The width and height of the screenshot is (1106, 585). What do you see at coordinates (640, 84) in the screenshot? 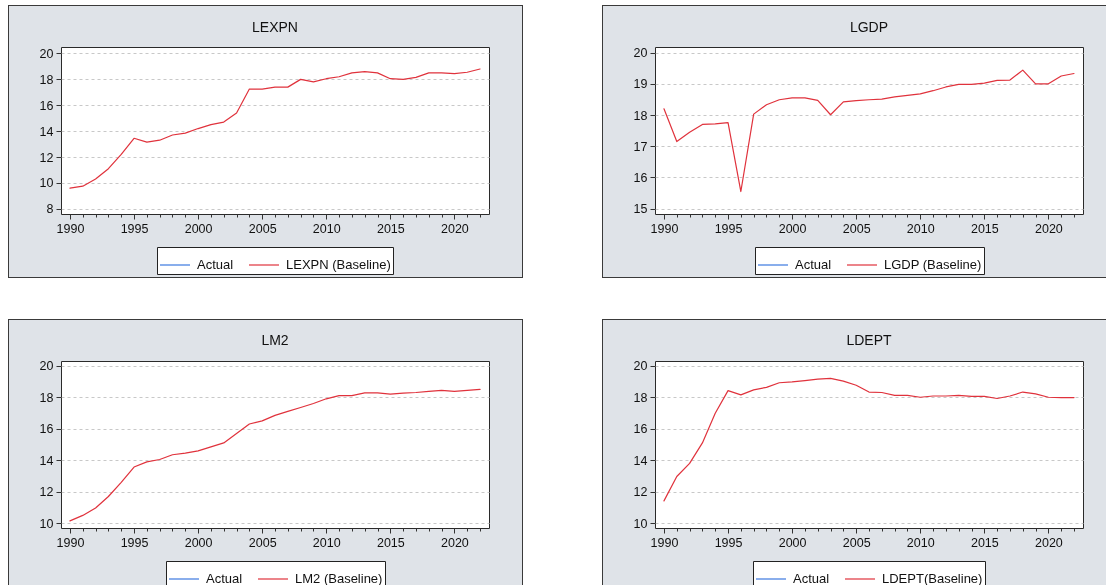
I see `y-tick-label: 19` at bounding box center [640, 84].